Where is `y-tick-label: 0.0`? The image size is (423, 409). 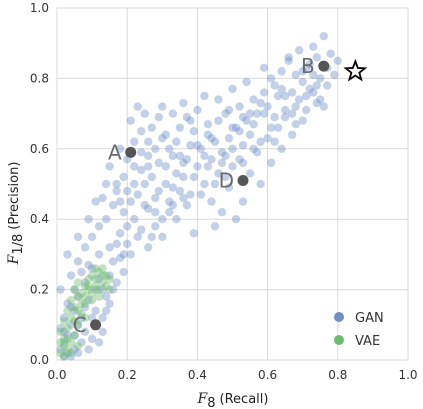
y-tick-label: 0.0 is located at coordinates (39, 360).